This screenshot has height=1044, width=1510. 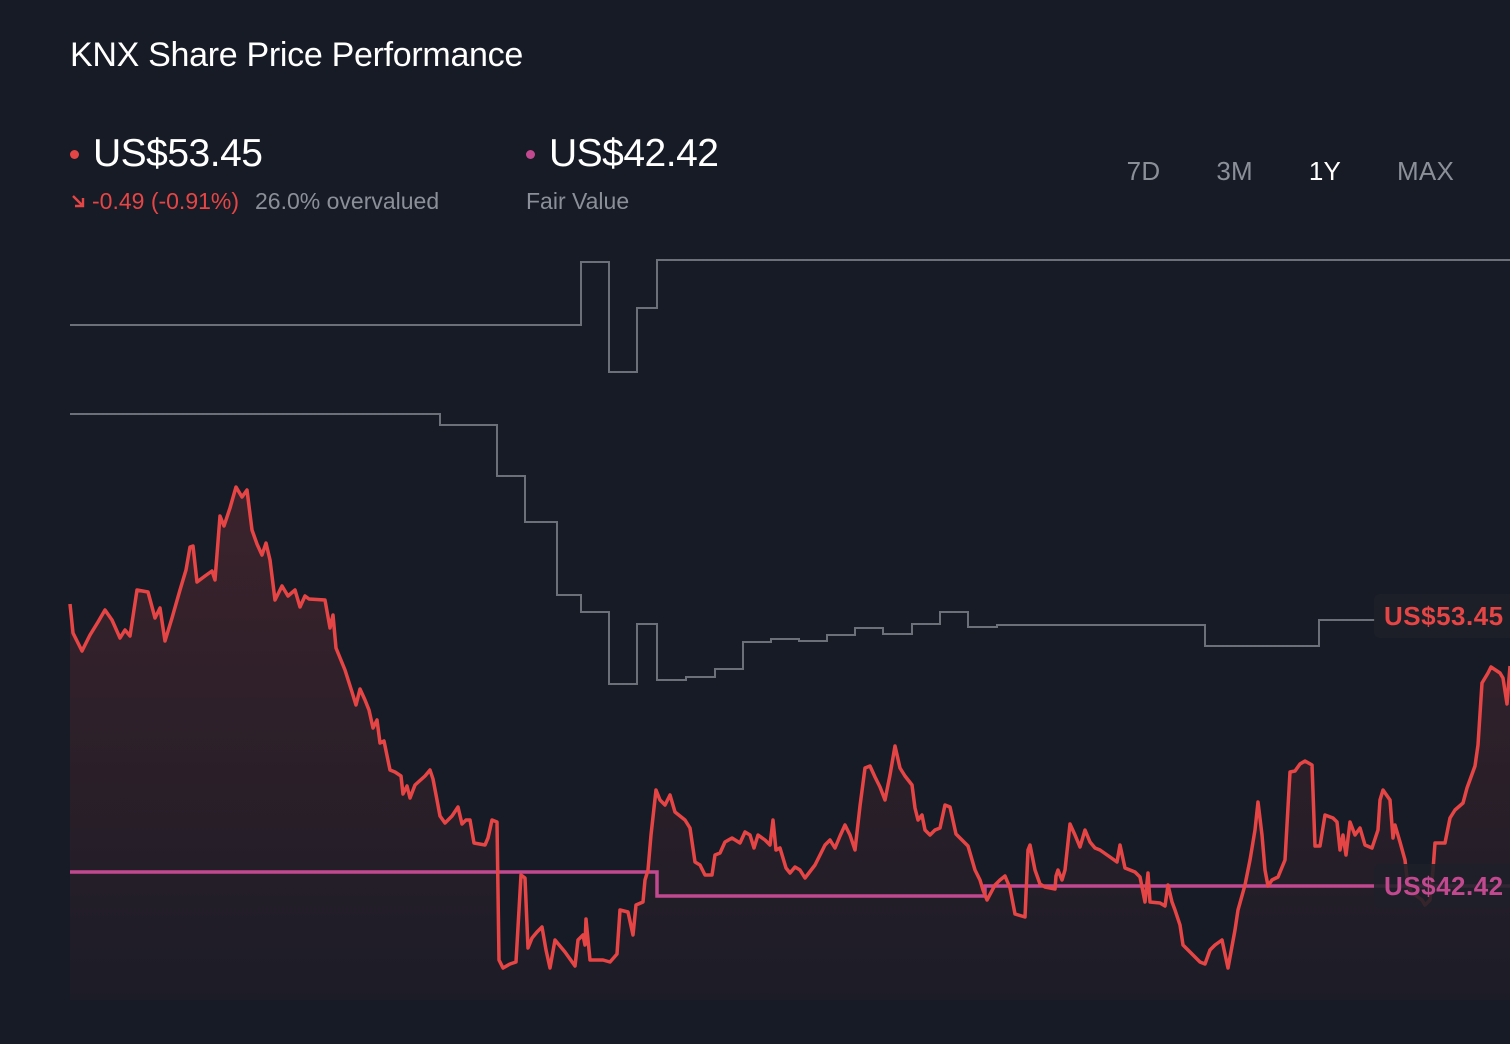 I want to click on analyst-target-line, so click(x=790, y=316).